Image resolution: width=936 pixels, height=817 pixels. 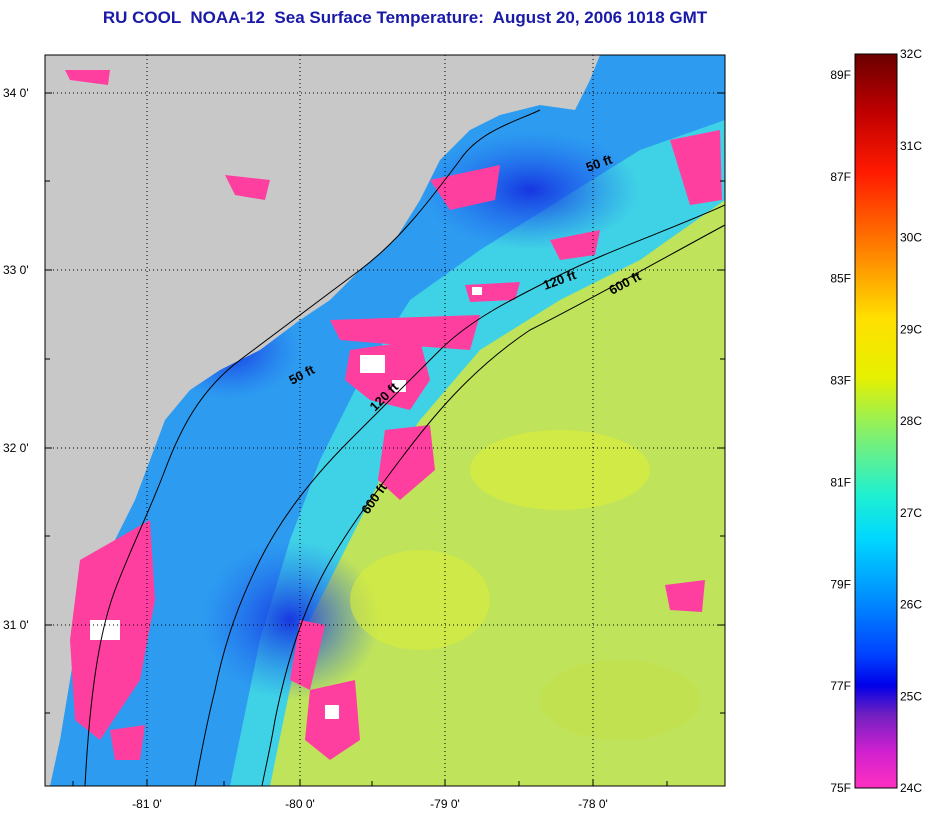 What do you see at coordinates (300, 804) in the screenshot?
I see `lon-label-80: -80 0'` at bounding box center [300, 804].